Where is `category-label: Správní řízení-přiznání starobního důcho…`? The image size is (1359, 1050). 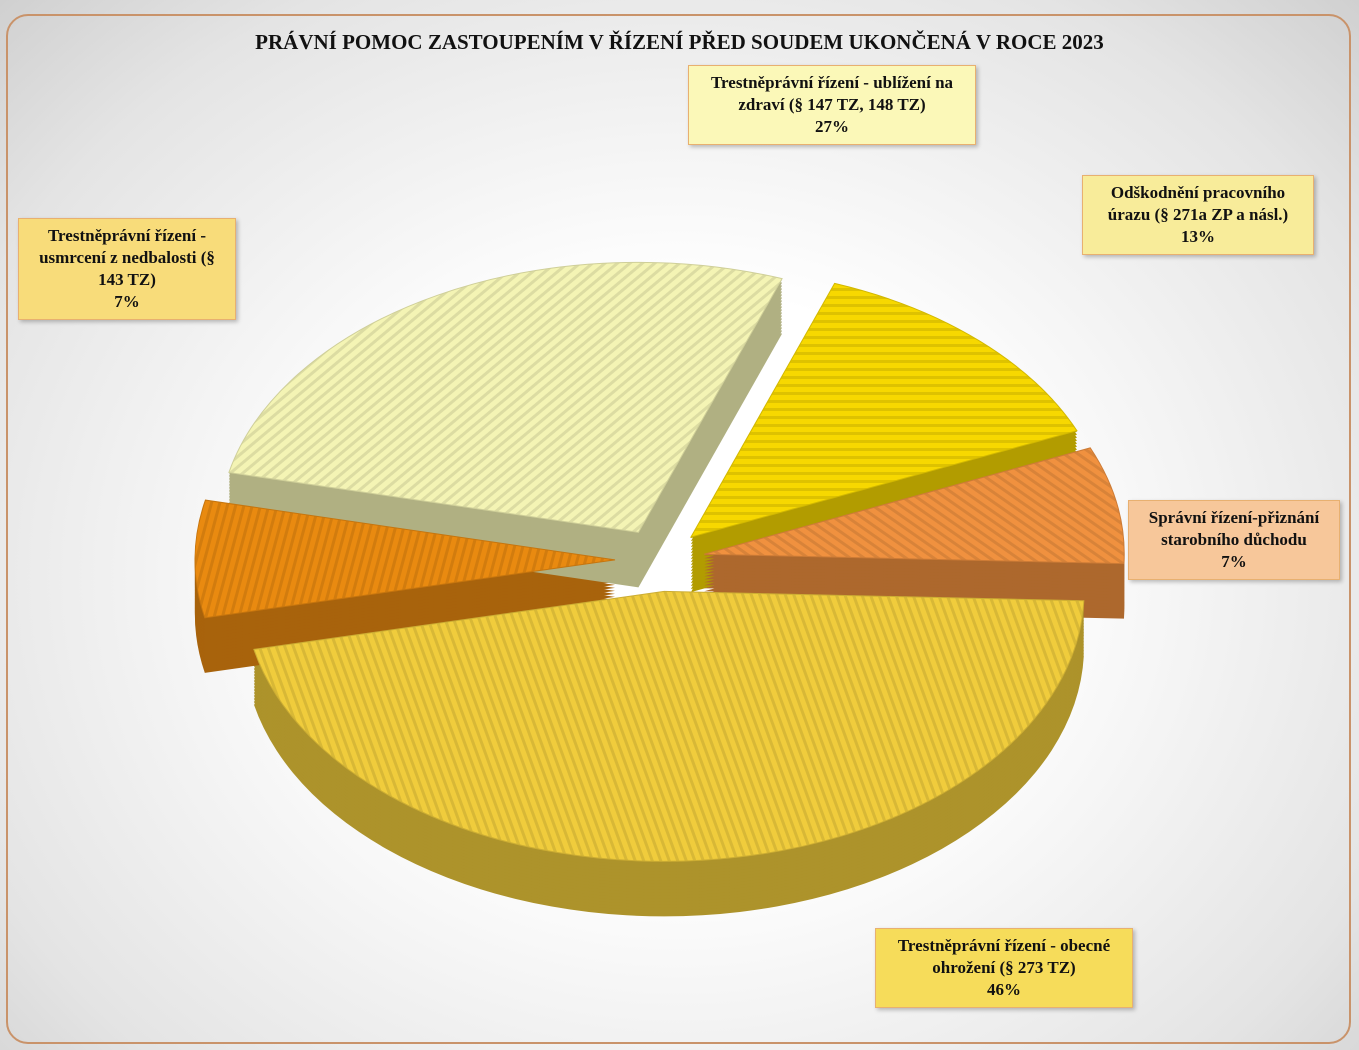
category-label: Správní řízení-přiznání starobního důcho… is located at coordinates (1234, 528).